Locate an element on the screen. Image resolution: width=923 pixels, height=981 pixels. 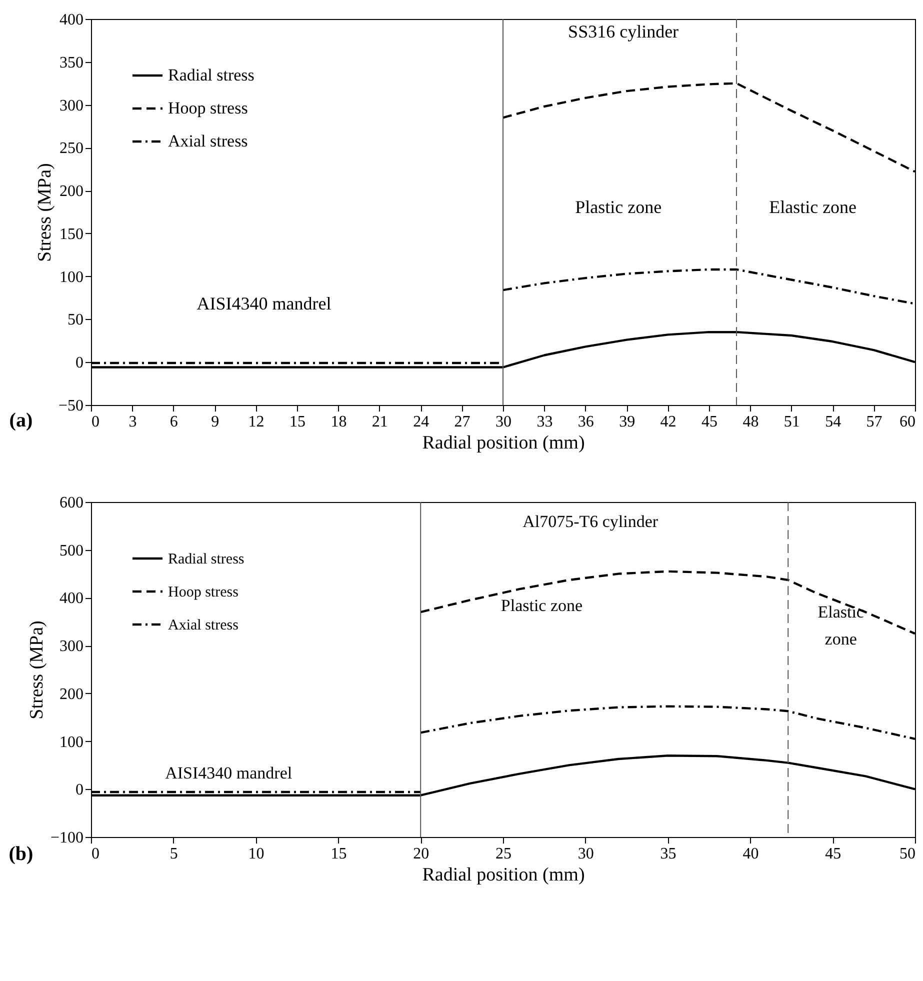
x-tick-label: 9 is located at coordinates (215, 422).